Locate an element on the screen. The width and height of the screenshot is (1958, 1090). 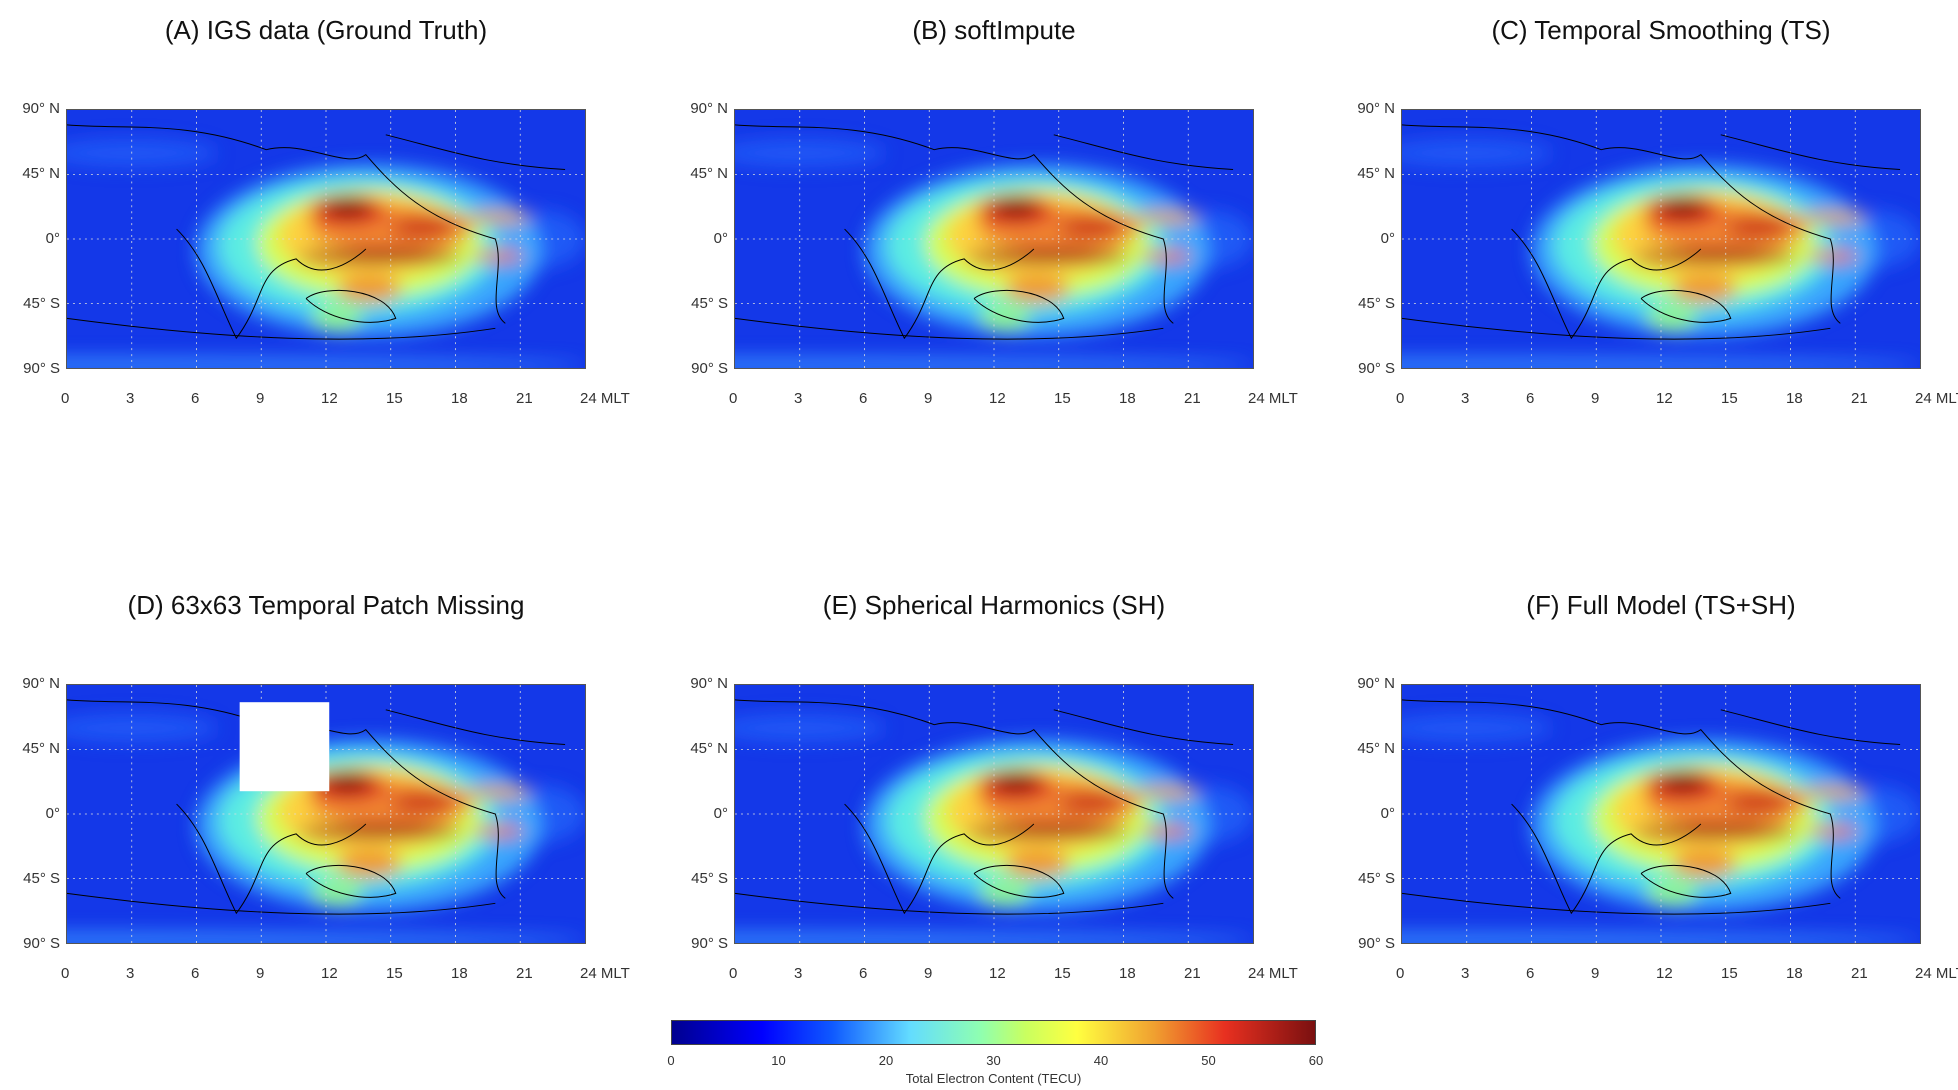
colorbar-tick-label: 50 is located at coordinates (1208, 1060).